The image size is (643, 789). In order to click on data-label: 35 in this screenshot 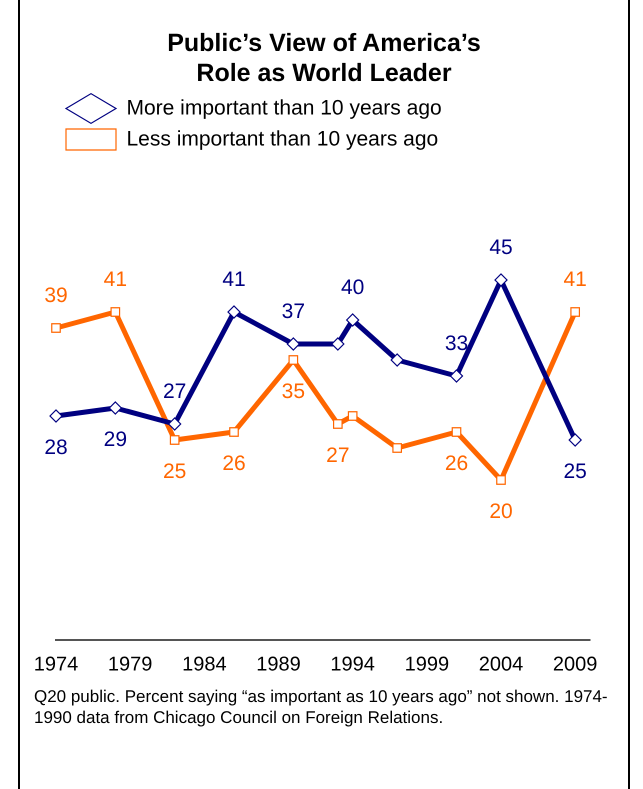, I will do `click(294, 391)`.